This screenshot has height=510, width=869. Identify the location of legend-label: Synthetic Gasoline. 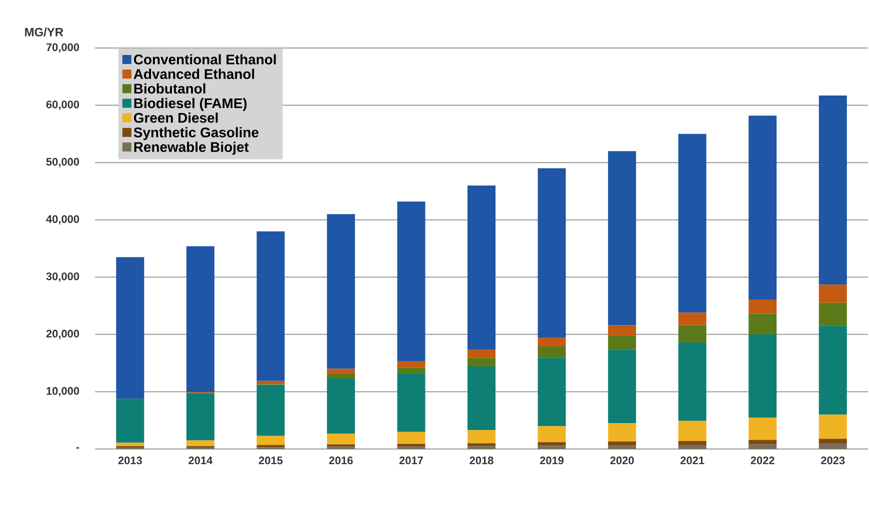
(196, 133).